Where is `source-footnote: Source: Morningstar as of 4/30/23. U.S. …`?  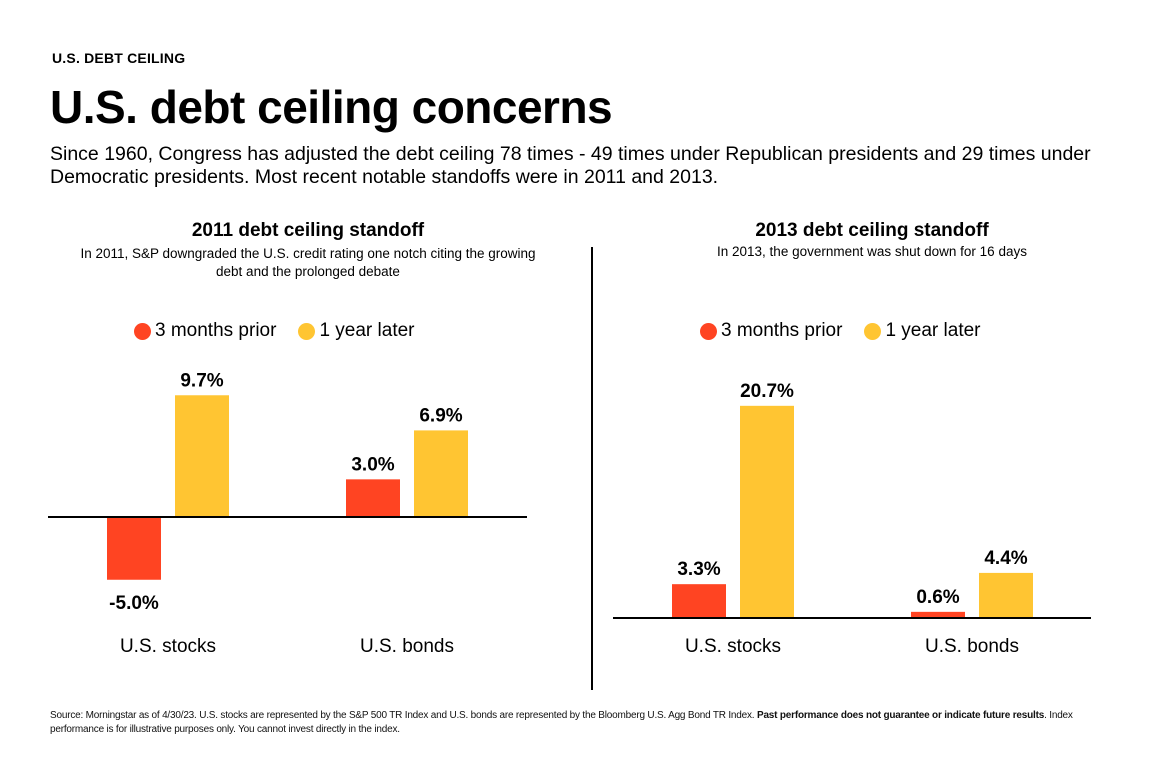
source-footnote: Source: Morningstar as of 4/30/23. U.S. … is located at coordinates (580, 723).